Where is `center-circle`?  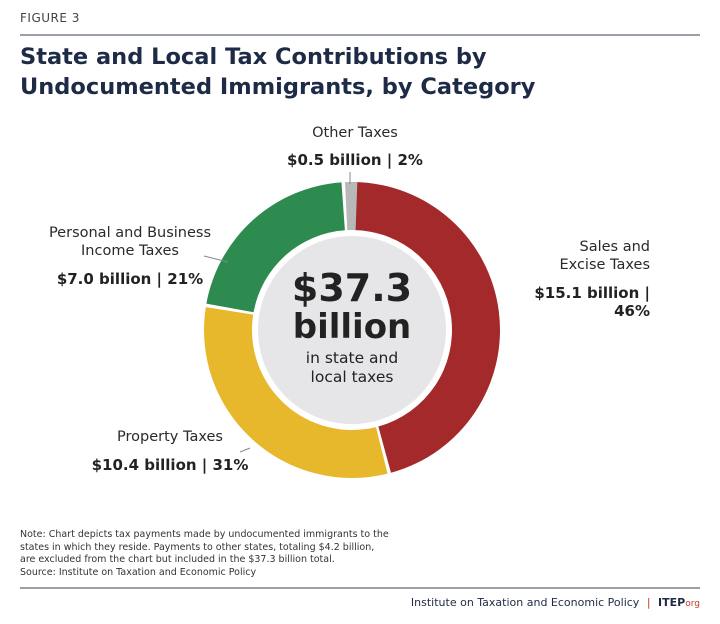
center-circle is located at coordinates (352, 330).